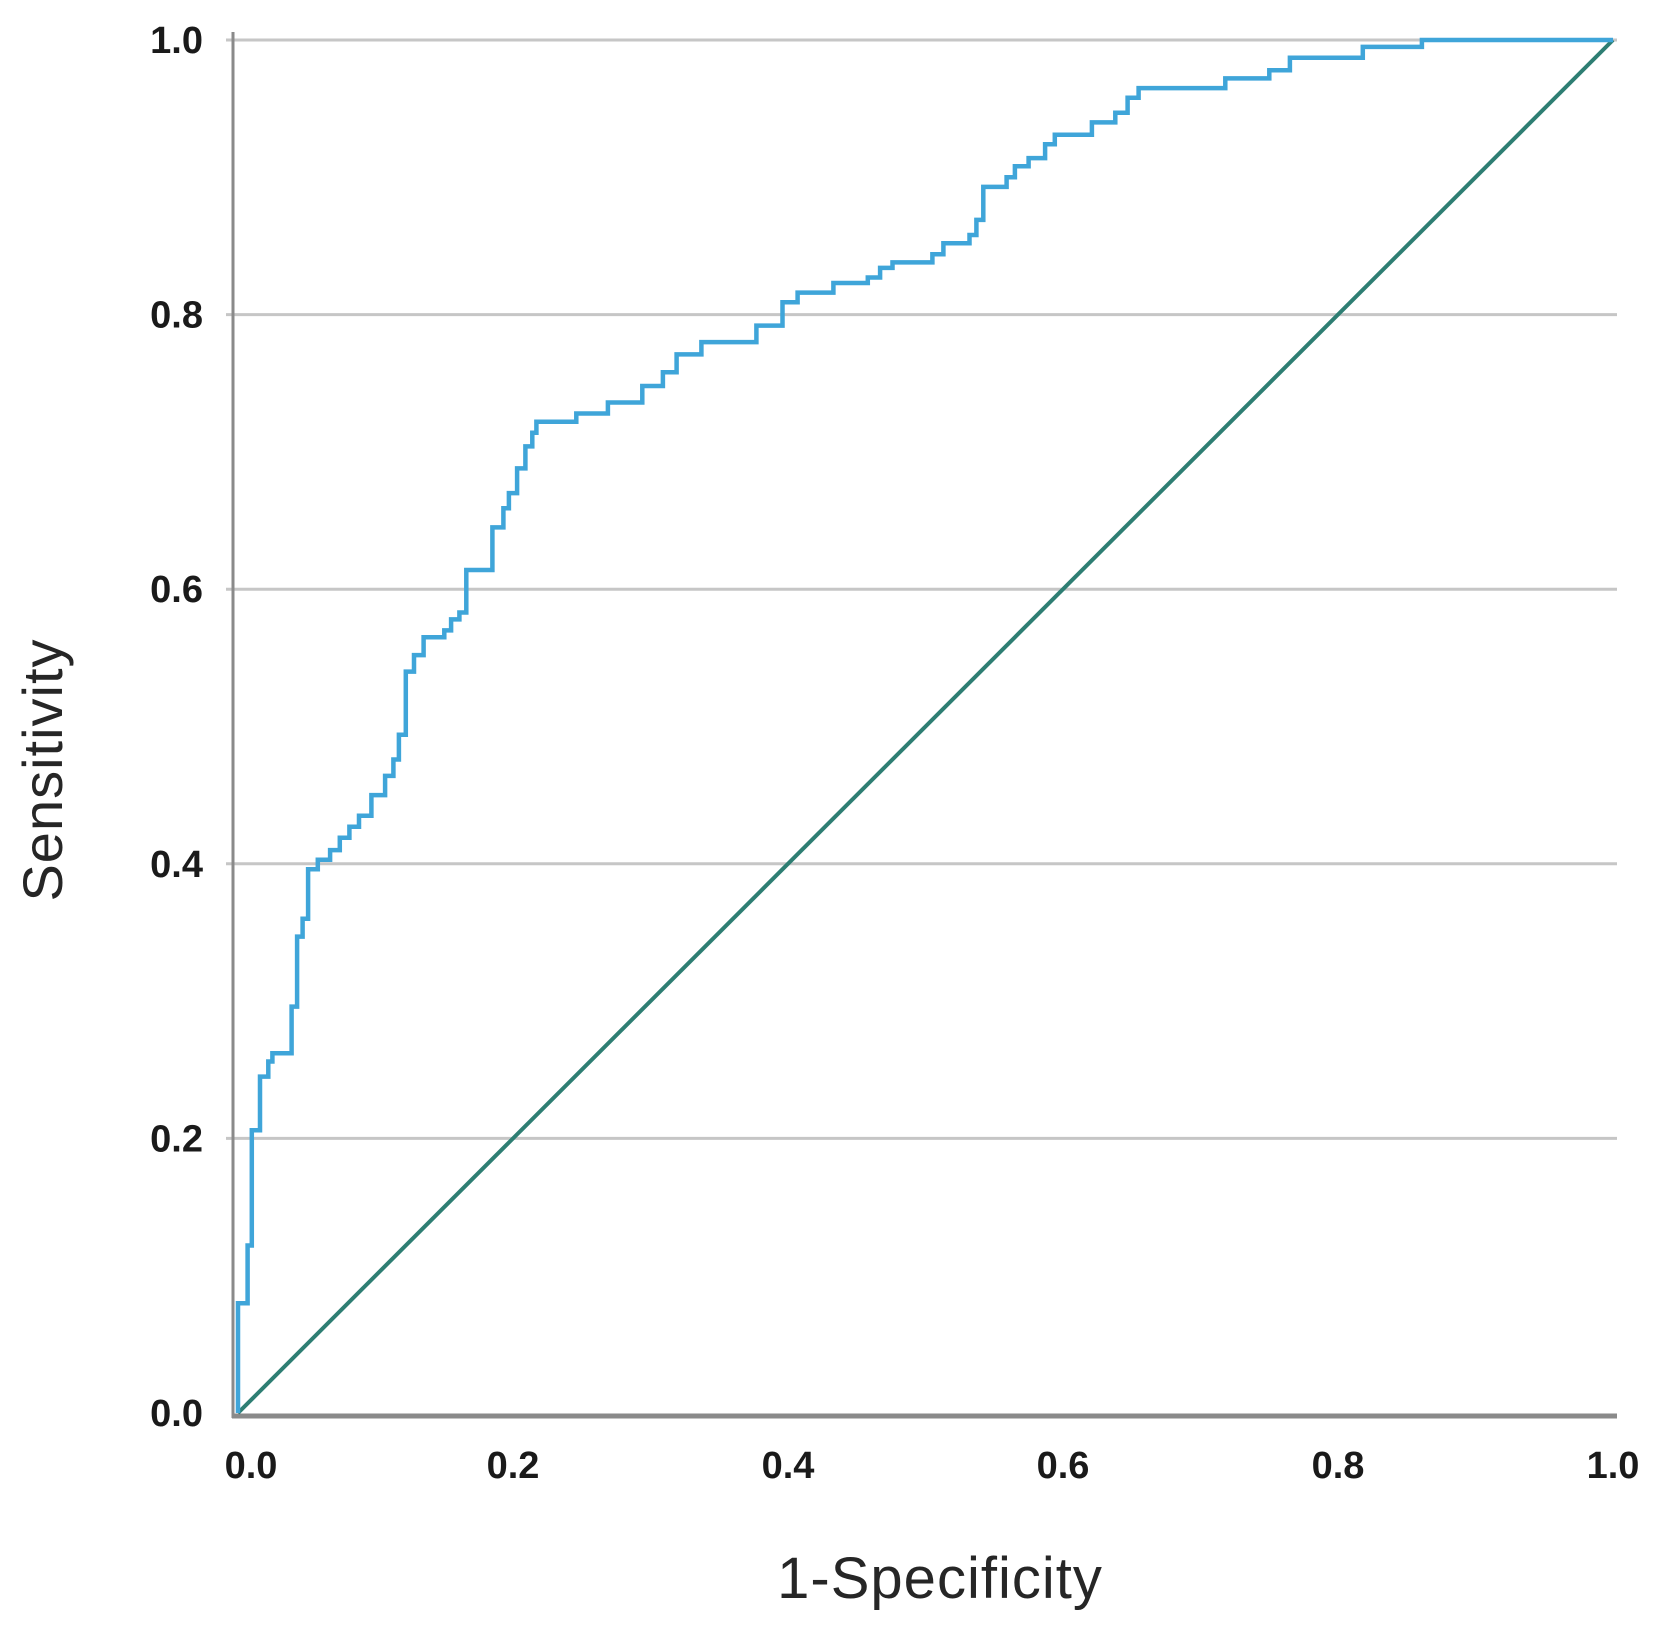 Image resolution: width=1664 pixels, height=1640 pixels. I want to click on x-axis-tick-labels: 0.0 0.2 0.4 0.6 0.8 1.0, so click(932, 1466).